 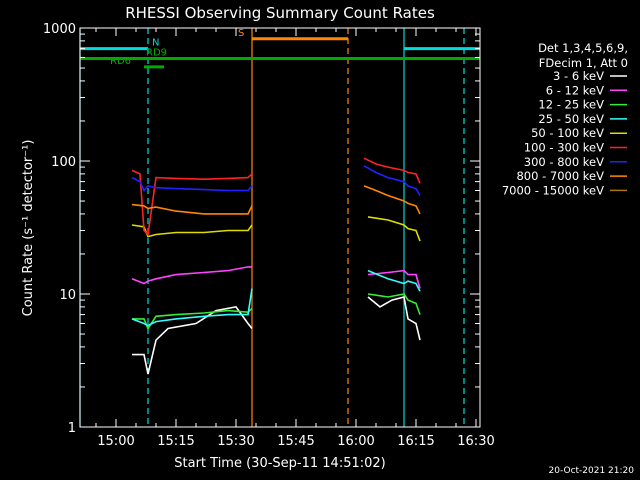 What do you see at coordinates (560, 176) in the screenshot?
I see `legend-entry-label: 800 - 7000 keV` at bounding box center [560, 176].